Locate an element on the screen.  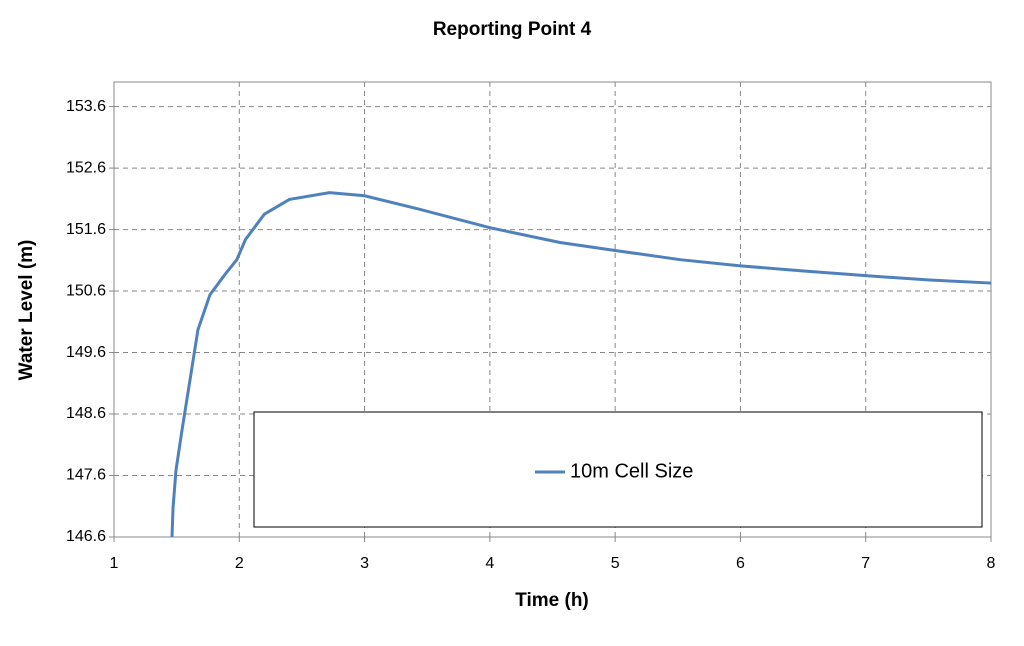
chart-title: Reporting Point 4 is located at coordinates (512, 29).